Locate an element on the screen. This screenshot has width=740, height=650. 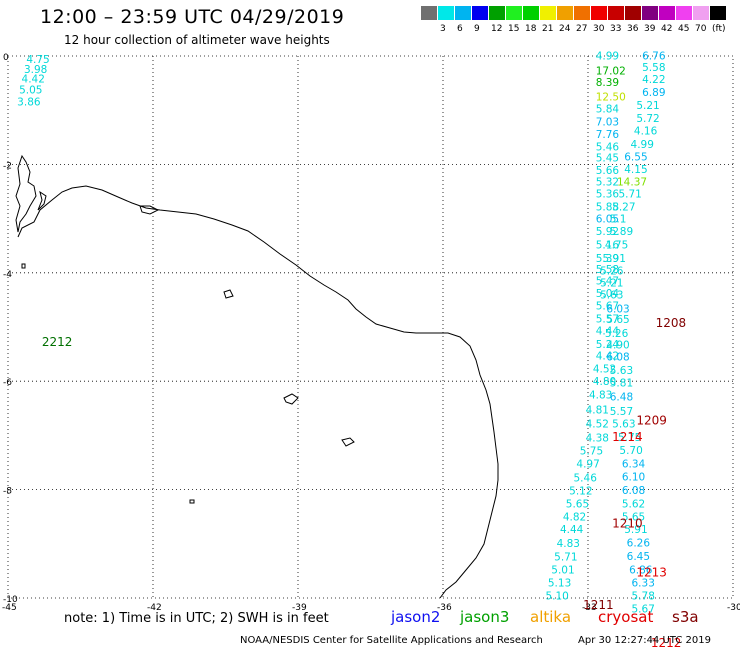
wave-height-value: 5.88 is located at coordinates (607, 207).